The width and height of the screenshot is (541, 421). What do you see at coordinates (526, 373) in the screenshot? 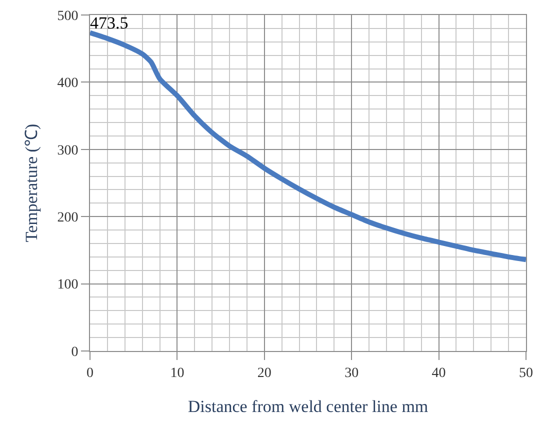
I see `x-tick-label: 50` at bounding box center [526, 373].